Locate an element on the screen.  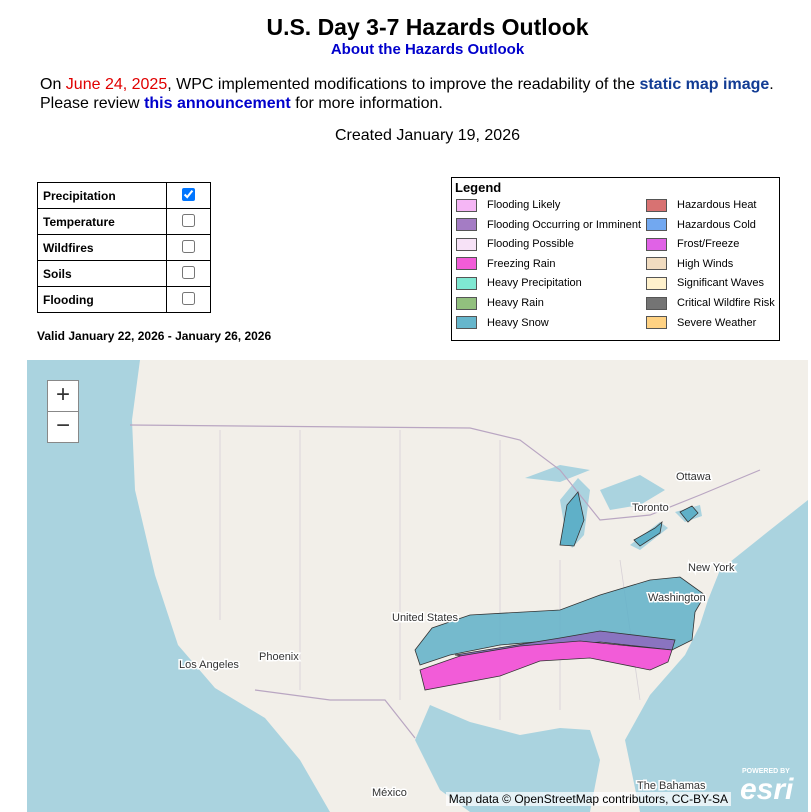
map-label: Ottawa is located at coordinates (694, 477).